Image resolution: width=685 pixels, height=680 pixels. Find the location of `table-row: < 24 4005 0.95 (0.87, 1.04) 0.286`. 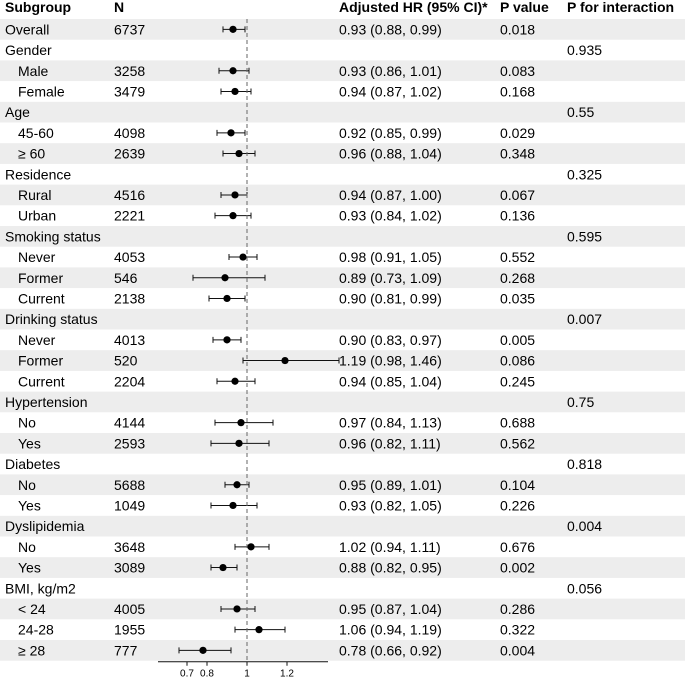

table-row: < 24 4005 0.95 (0.87, 1.04) 0.286 is located at coordinates (276, 609).